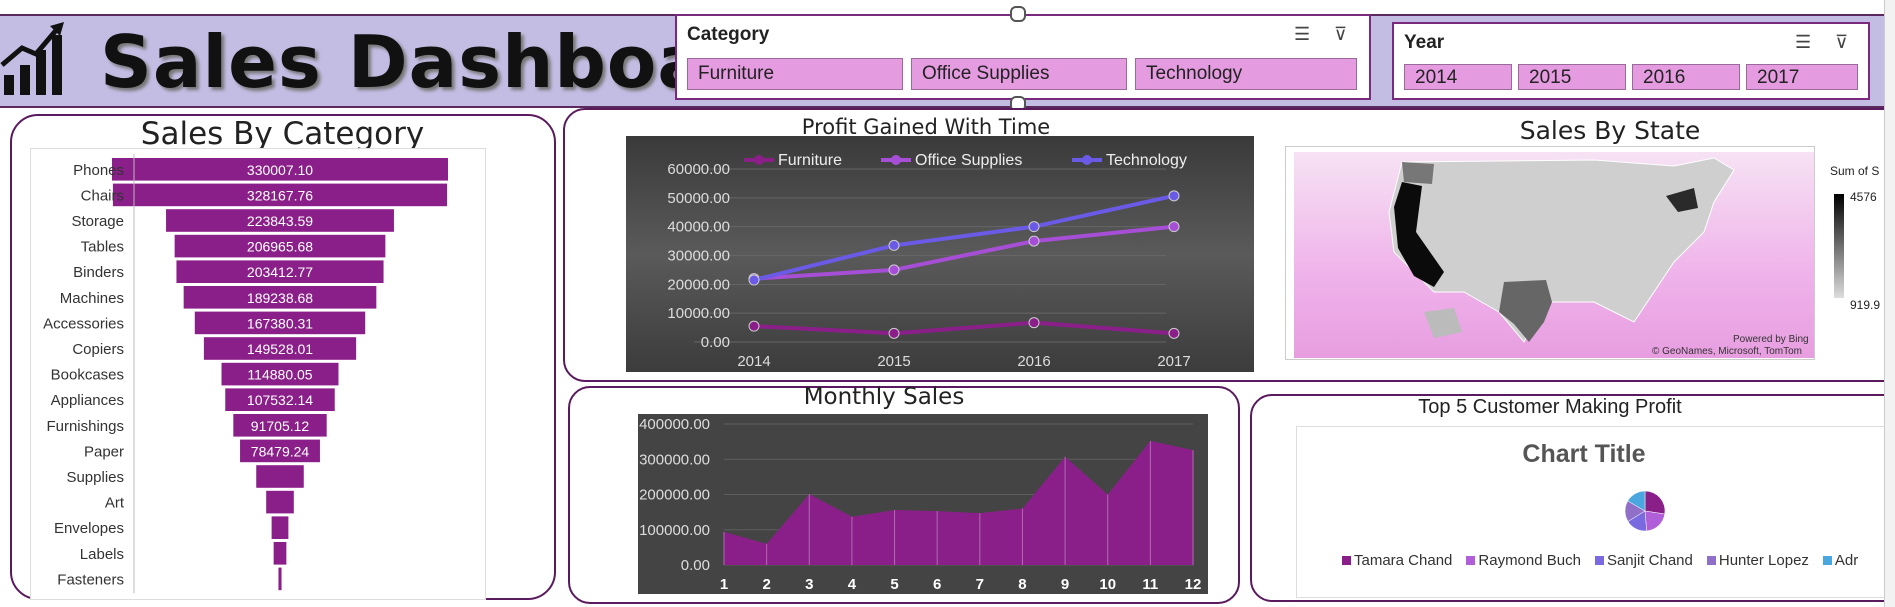 Image resolution: width=1895 pixels, height=607 pixels. What do you see at coordinates (85, 426) in the screenshot?
I see `funnel-category-label: Furnishings` at bounding box center [85, 426].